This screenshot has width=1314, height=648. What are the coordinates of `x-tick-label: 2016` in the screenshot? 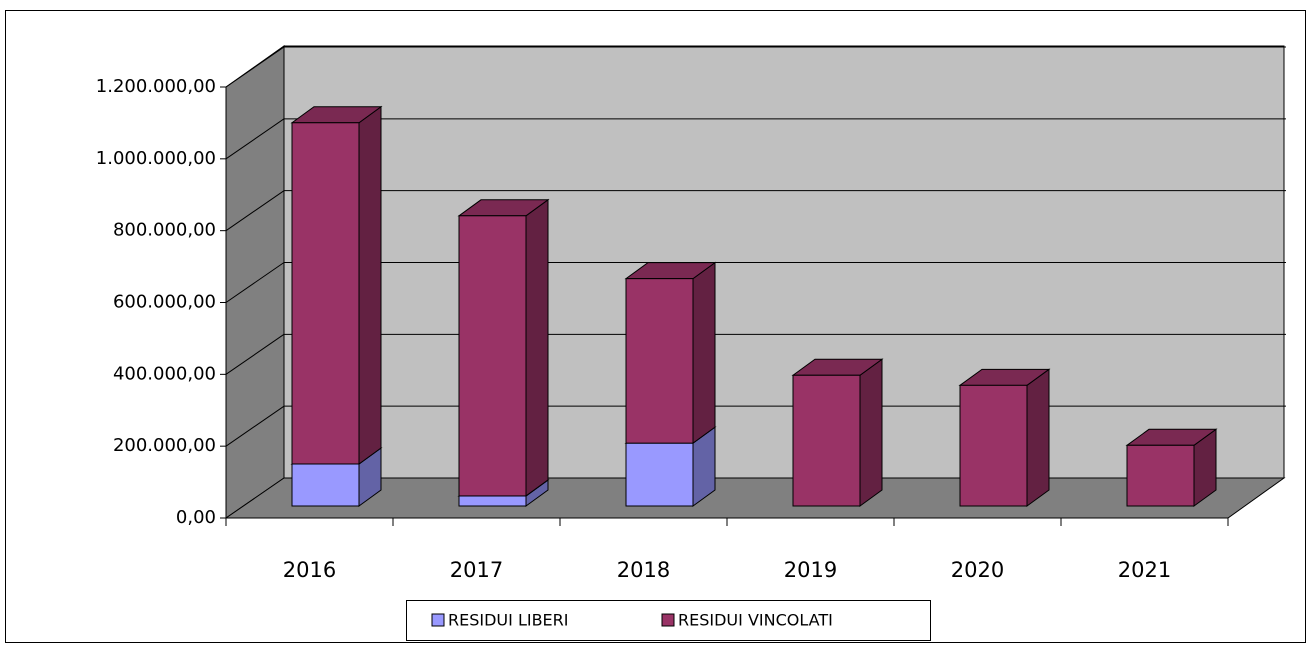 It's located at (309, 570).